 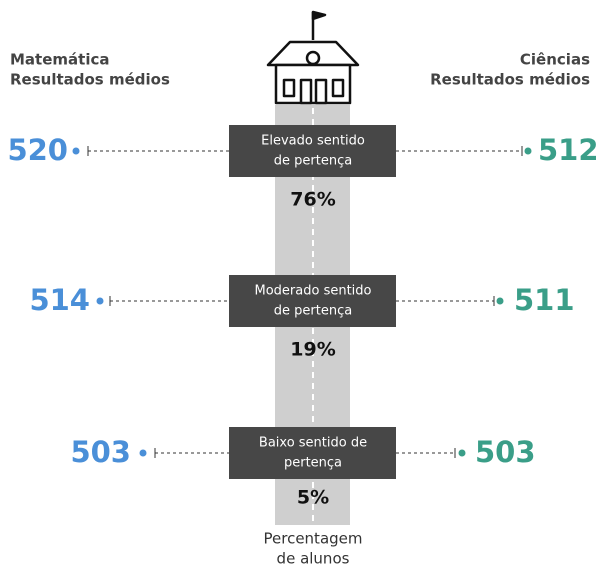 I want to click on footer-line: Percentagem, so click(x=313, y=539).